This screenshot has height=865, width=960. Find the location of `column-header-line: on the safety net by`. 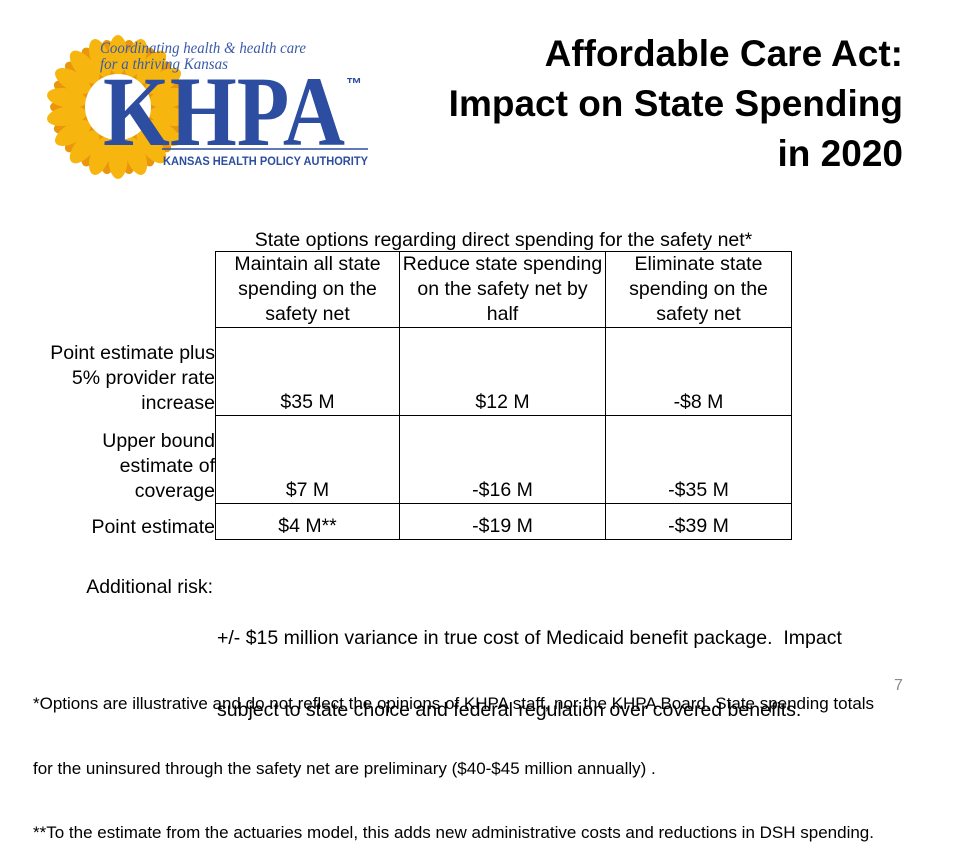

column-header-line: on the safety net by is located at coordinates (502, 289).